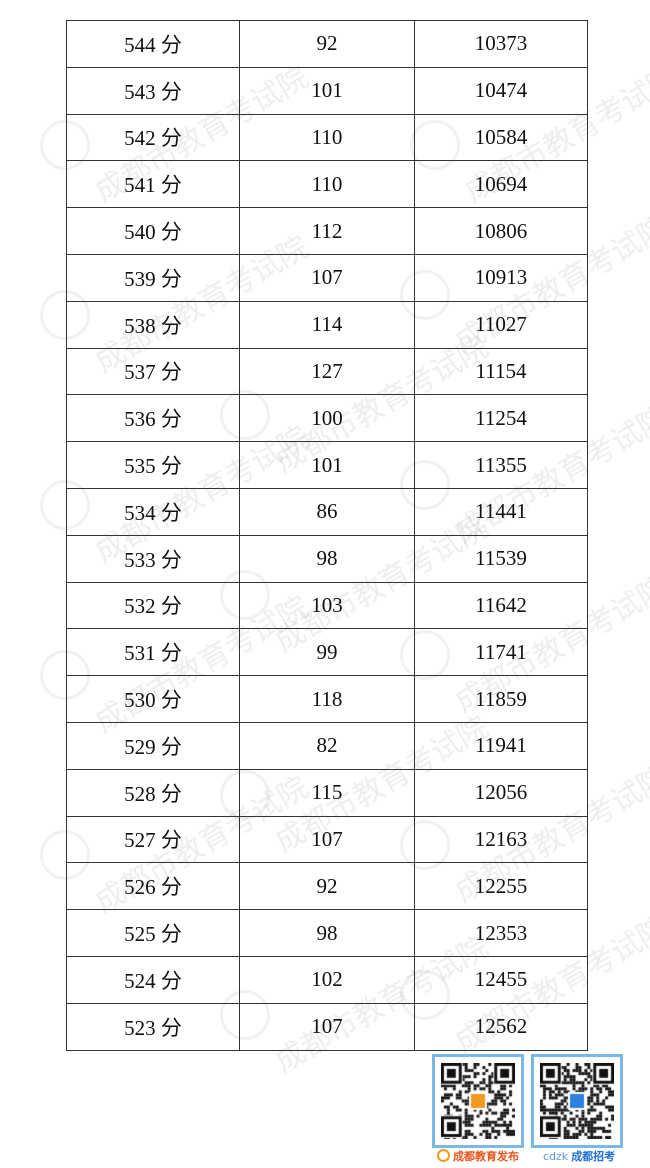 This screenshot has width=650, height=1168. What do you see at coordinates (153, 371) in the screenshot?
I see `score-cell: 537 分` at bounding box center [153, 371].